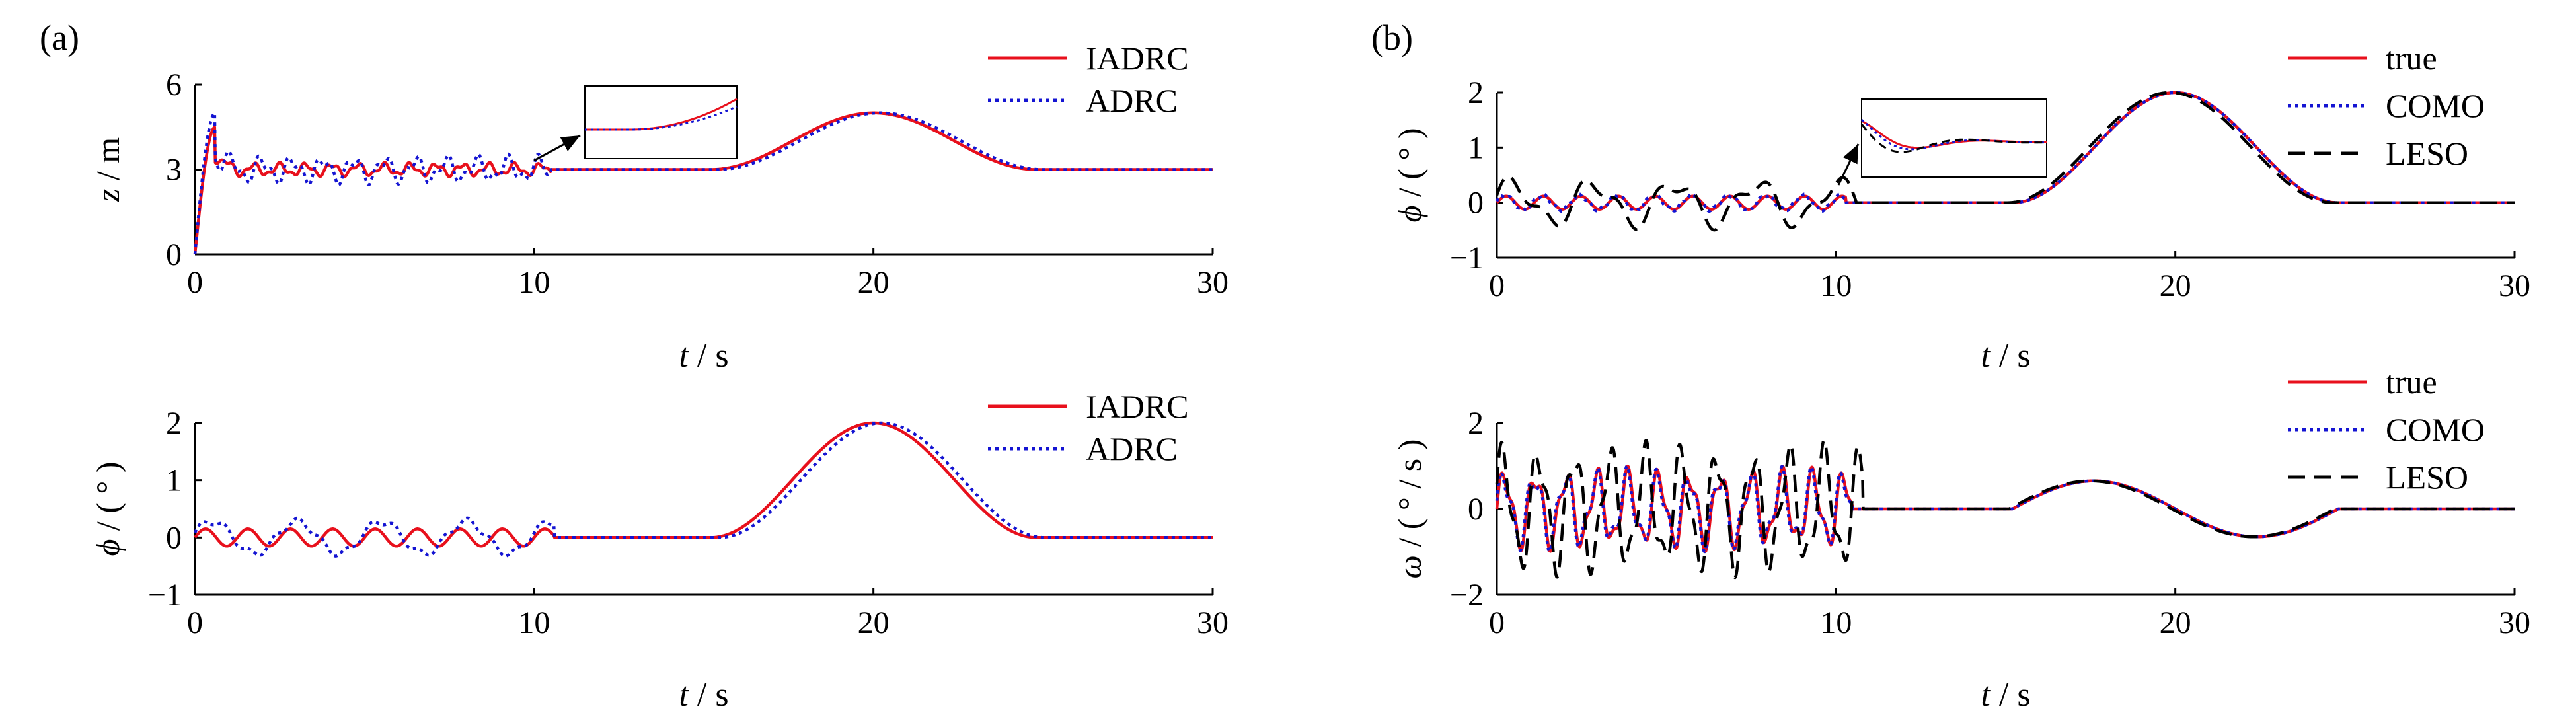 The height and width of the screenshot is (721, 2576). I want to click on y-tick-label: 6, so click(174, 84).